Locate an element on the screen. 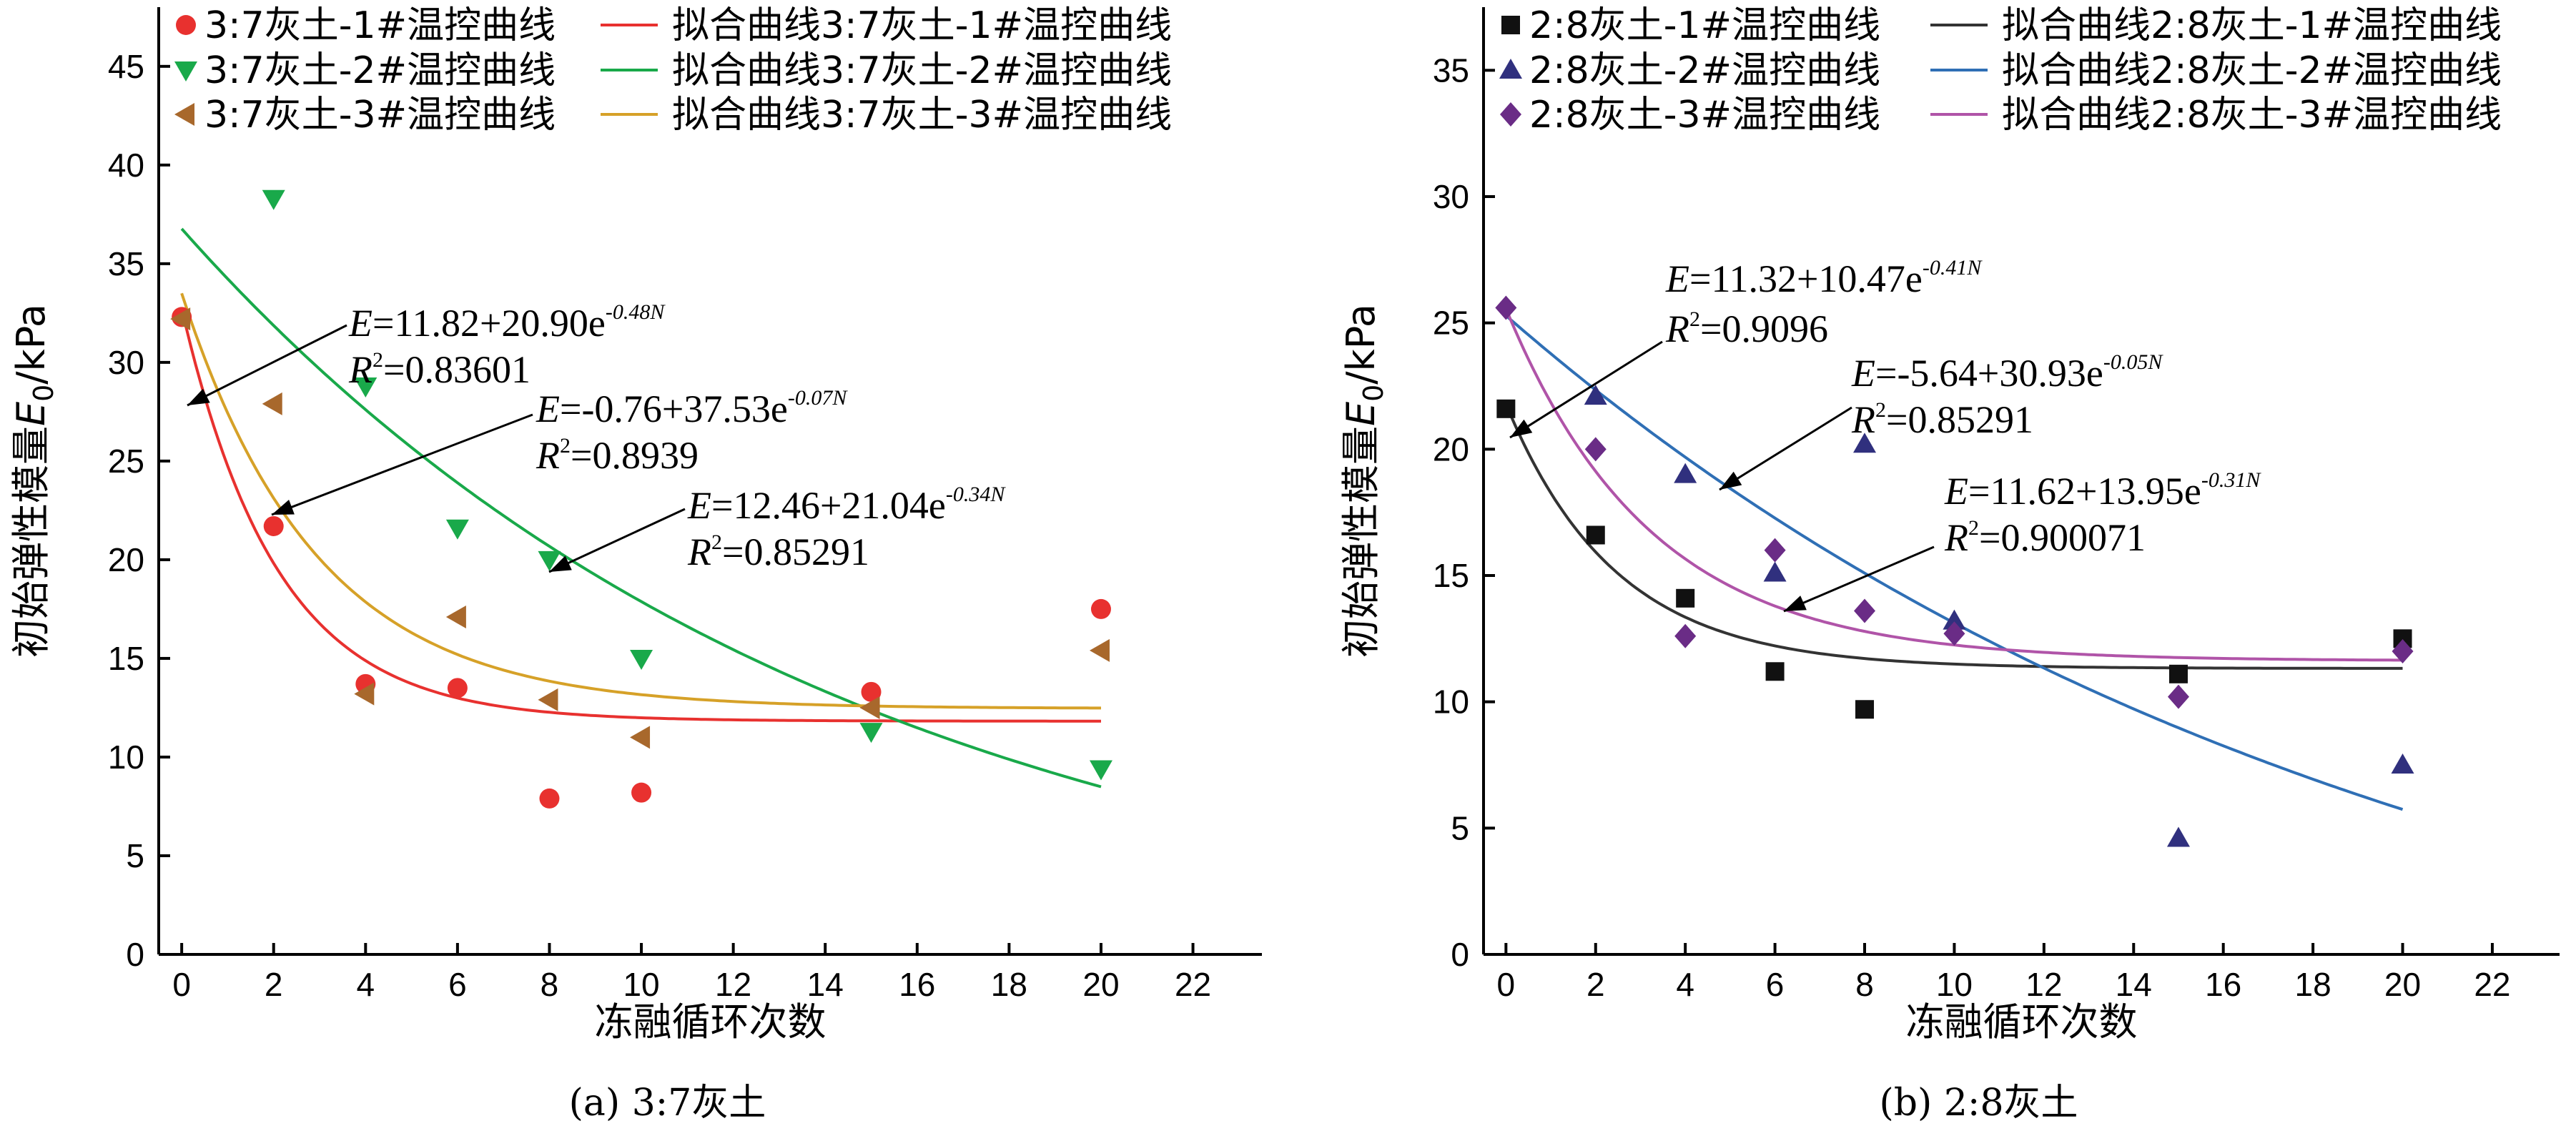 This screenshot has height=1141, width=2576. equation-exponent: -0.48N is located at coordinates (636, 312).